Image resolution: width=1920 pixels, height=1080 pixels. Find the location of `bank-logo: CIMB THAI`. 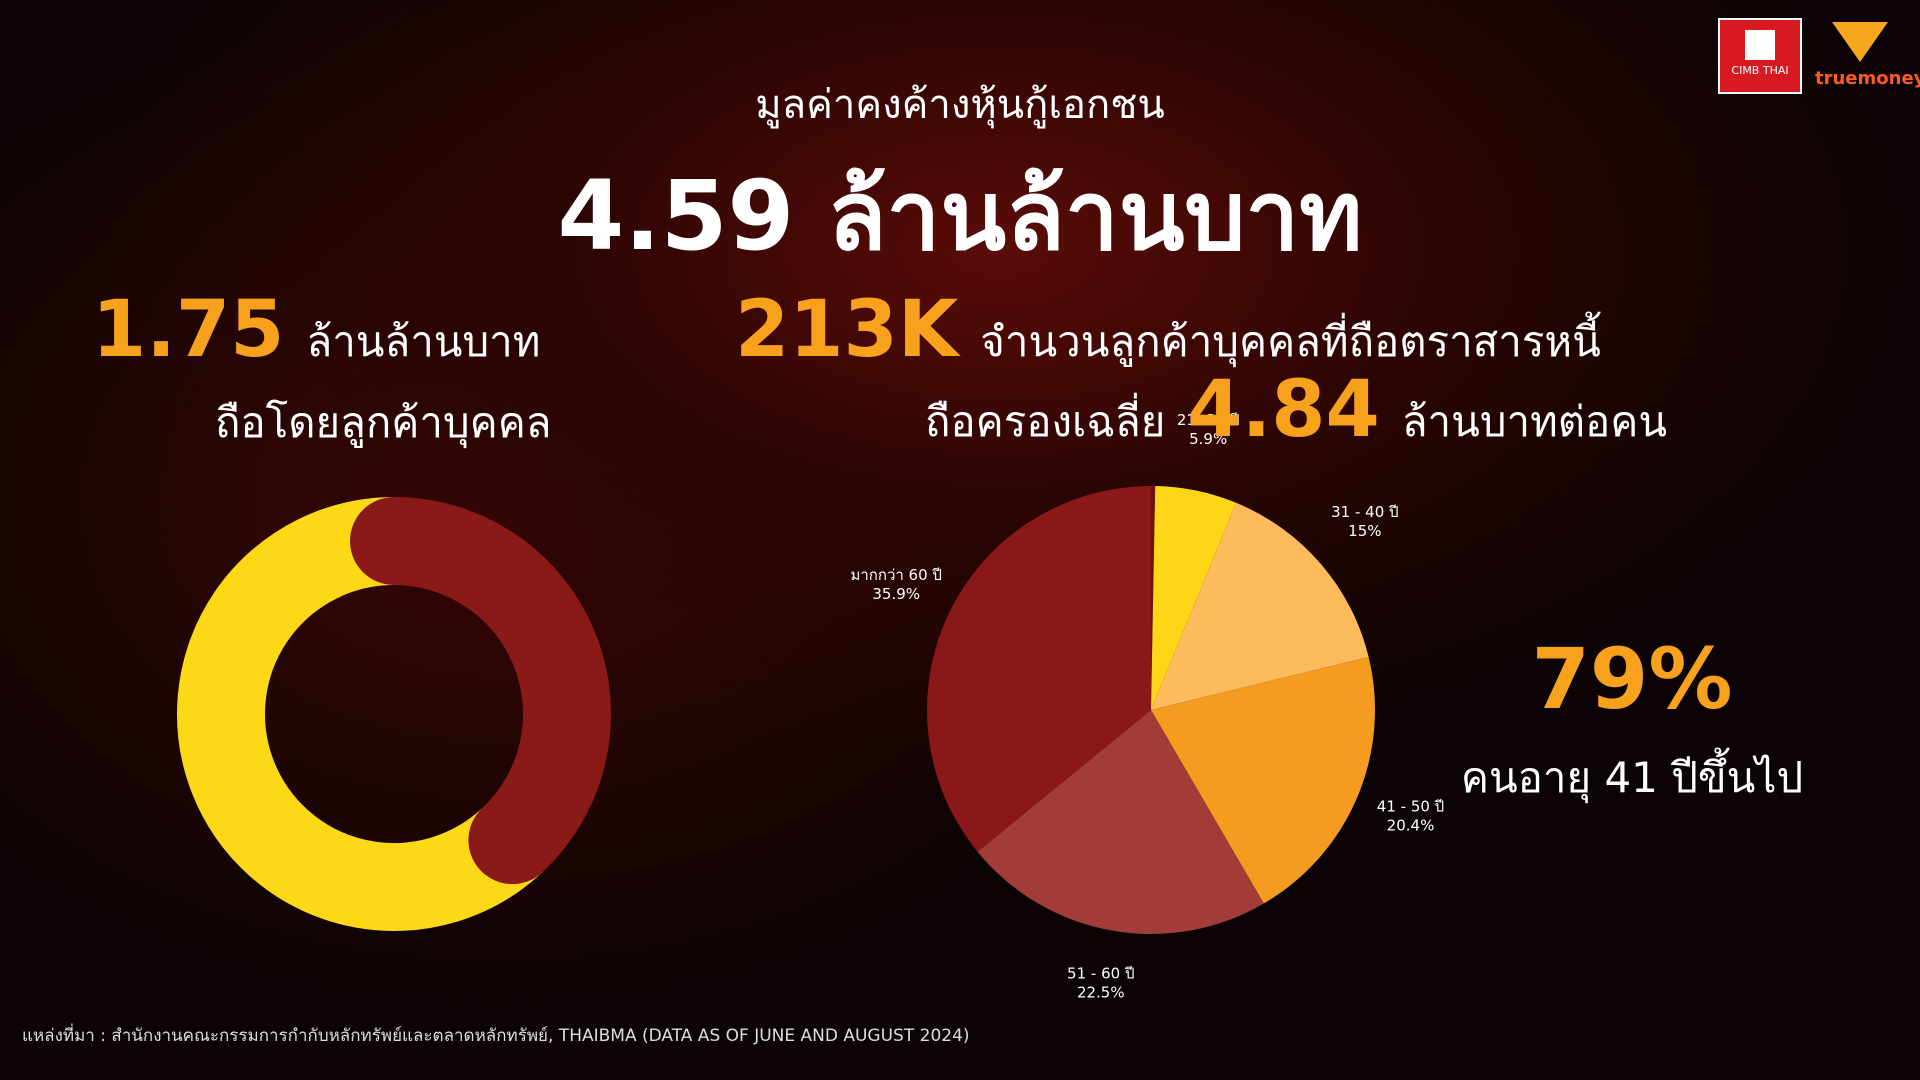

bank-logo: CIMB THAI is located at coordinates (1760, 56).